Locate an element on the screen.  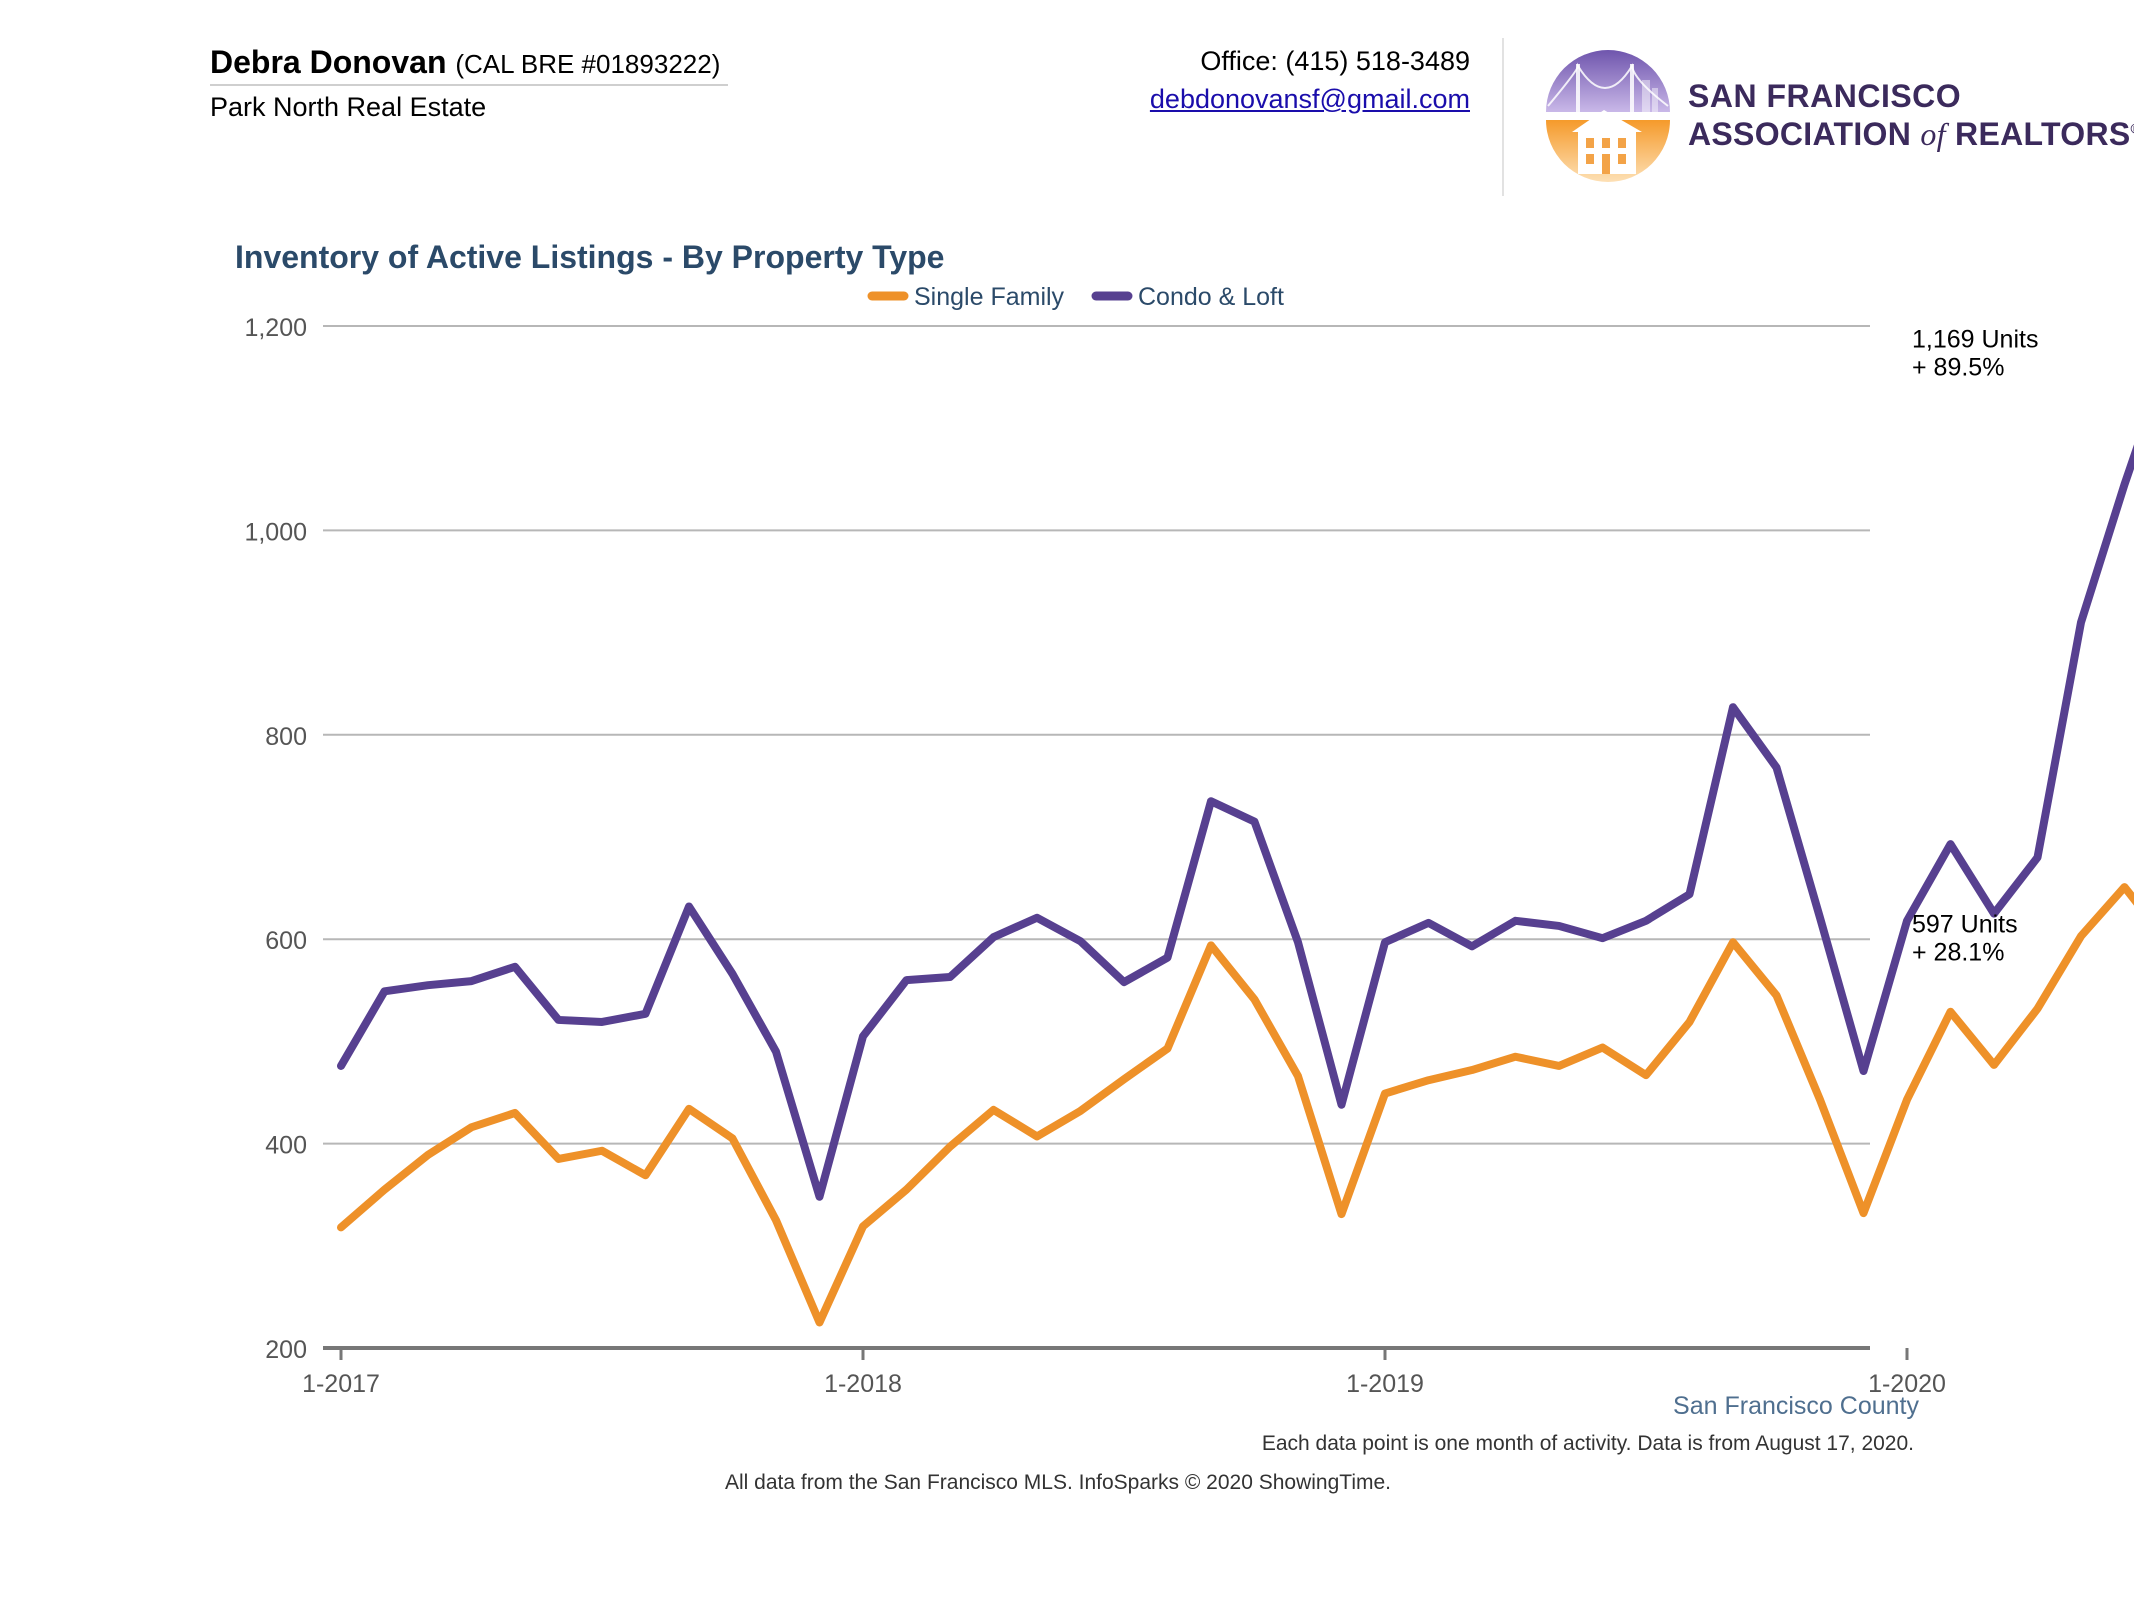
region-label: San Francisco County is located at coordinates (1796, 1406).